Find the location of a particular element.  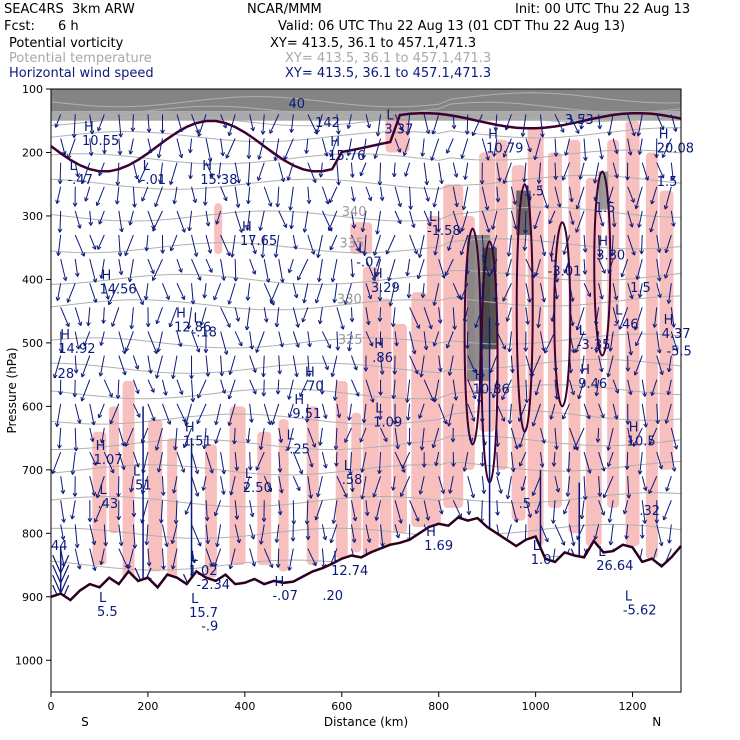

extrema-label-17: 3.29 is located at coordinates (385, 288).